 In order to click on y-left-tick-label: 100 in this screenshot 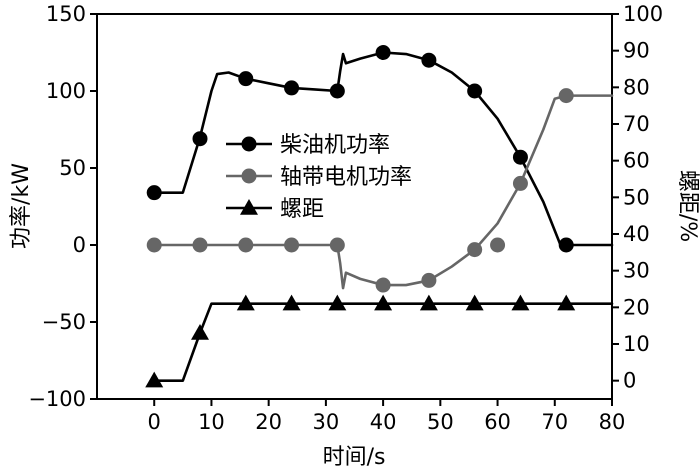, I will do `click(66, 91)`.